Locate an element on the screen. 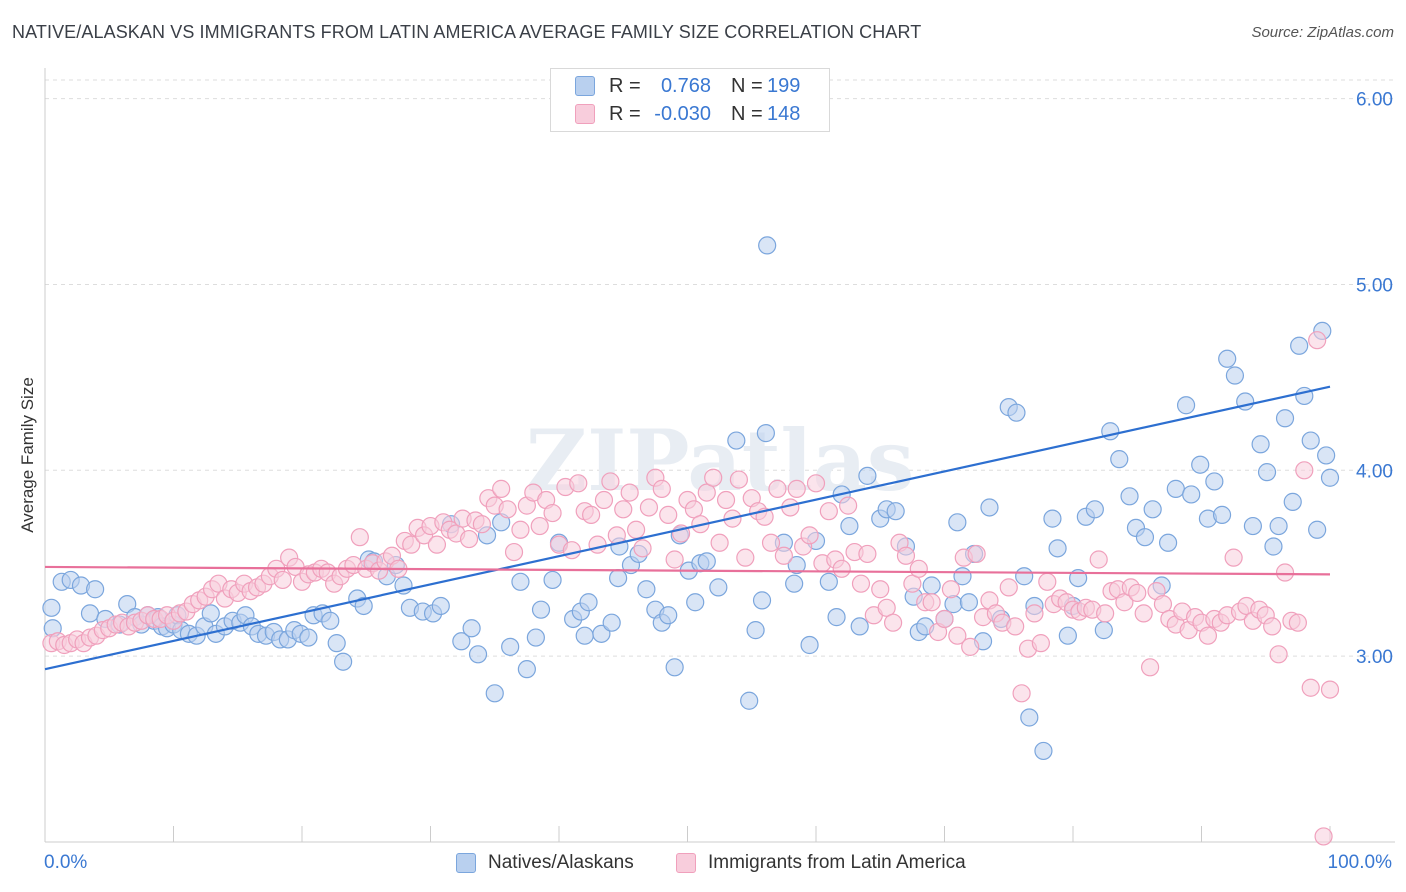 The width and height of the screenshot is (1406, 892). legend-swatch-pink is located at coordinates (686, 863).